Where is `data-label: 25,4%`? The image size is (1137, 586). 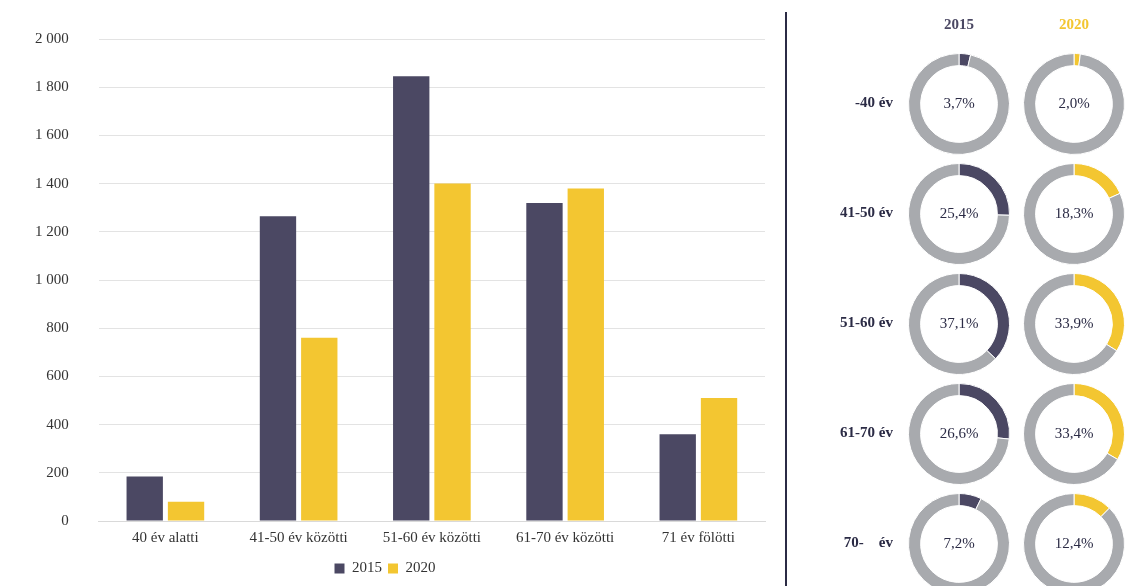 data-label: 25,4% is located at coordinates (959, 212).